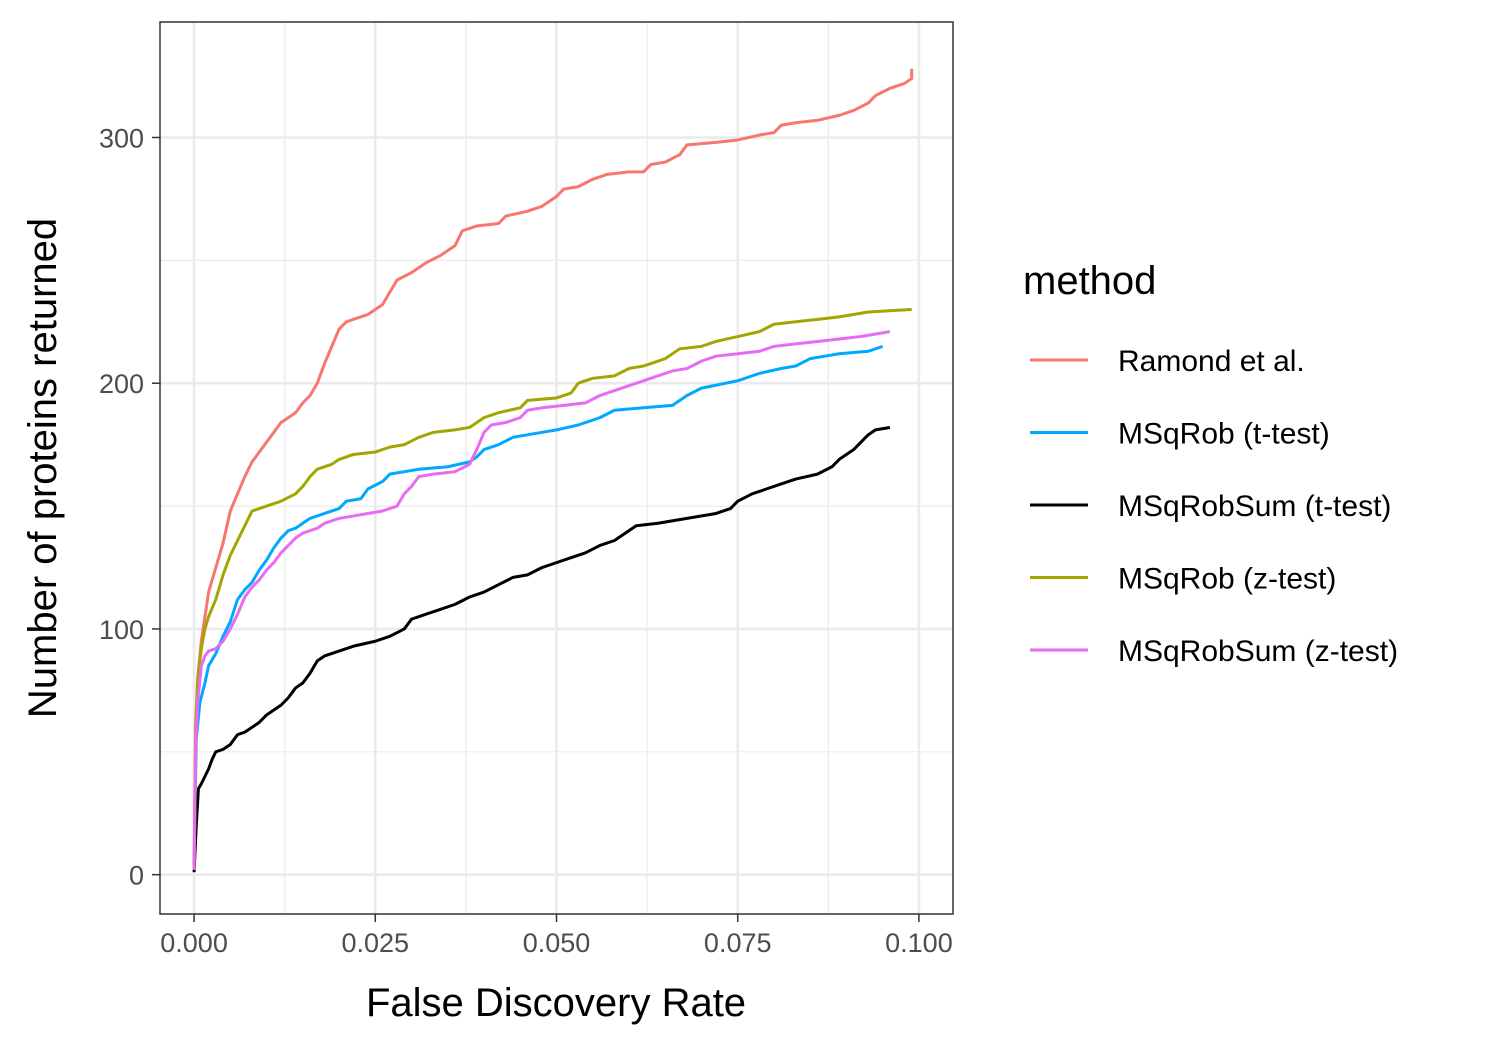 The height and width of the screenshot is (1050, 1500). What do you see at coordinates (919, 943) in the screenshot?
I see `x-tick-label: 0.100` at bounding box center [919, 943].